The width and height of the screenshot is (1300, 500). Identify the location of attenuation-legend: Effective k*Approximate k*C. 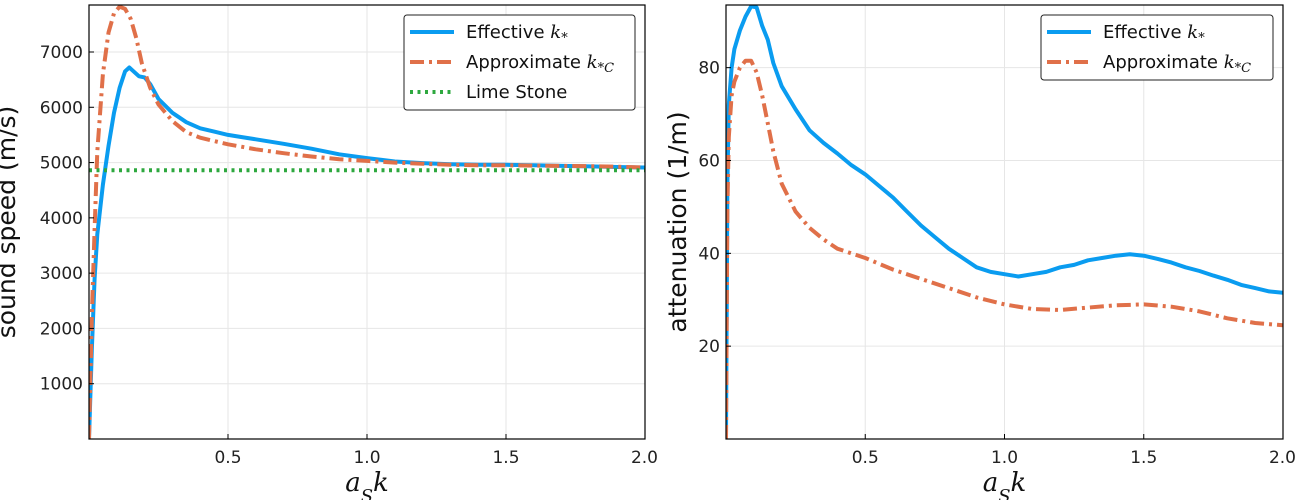
(1157, 47).